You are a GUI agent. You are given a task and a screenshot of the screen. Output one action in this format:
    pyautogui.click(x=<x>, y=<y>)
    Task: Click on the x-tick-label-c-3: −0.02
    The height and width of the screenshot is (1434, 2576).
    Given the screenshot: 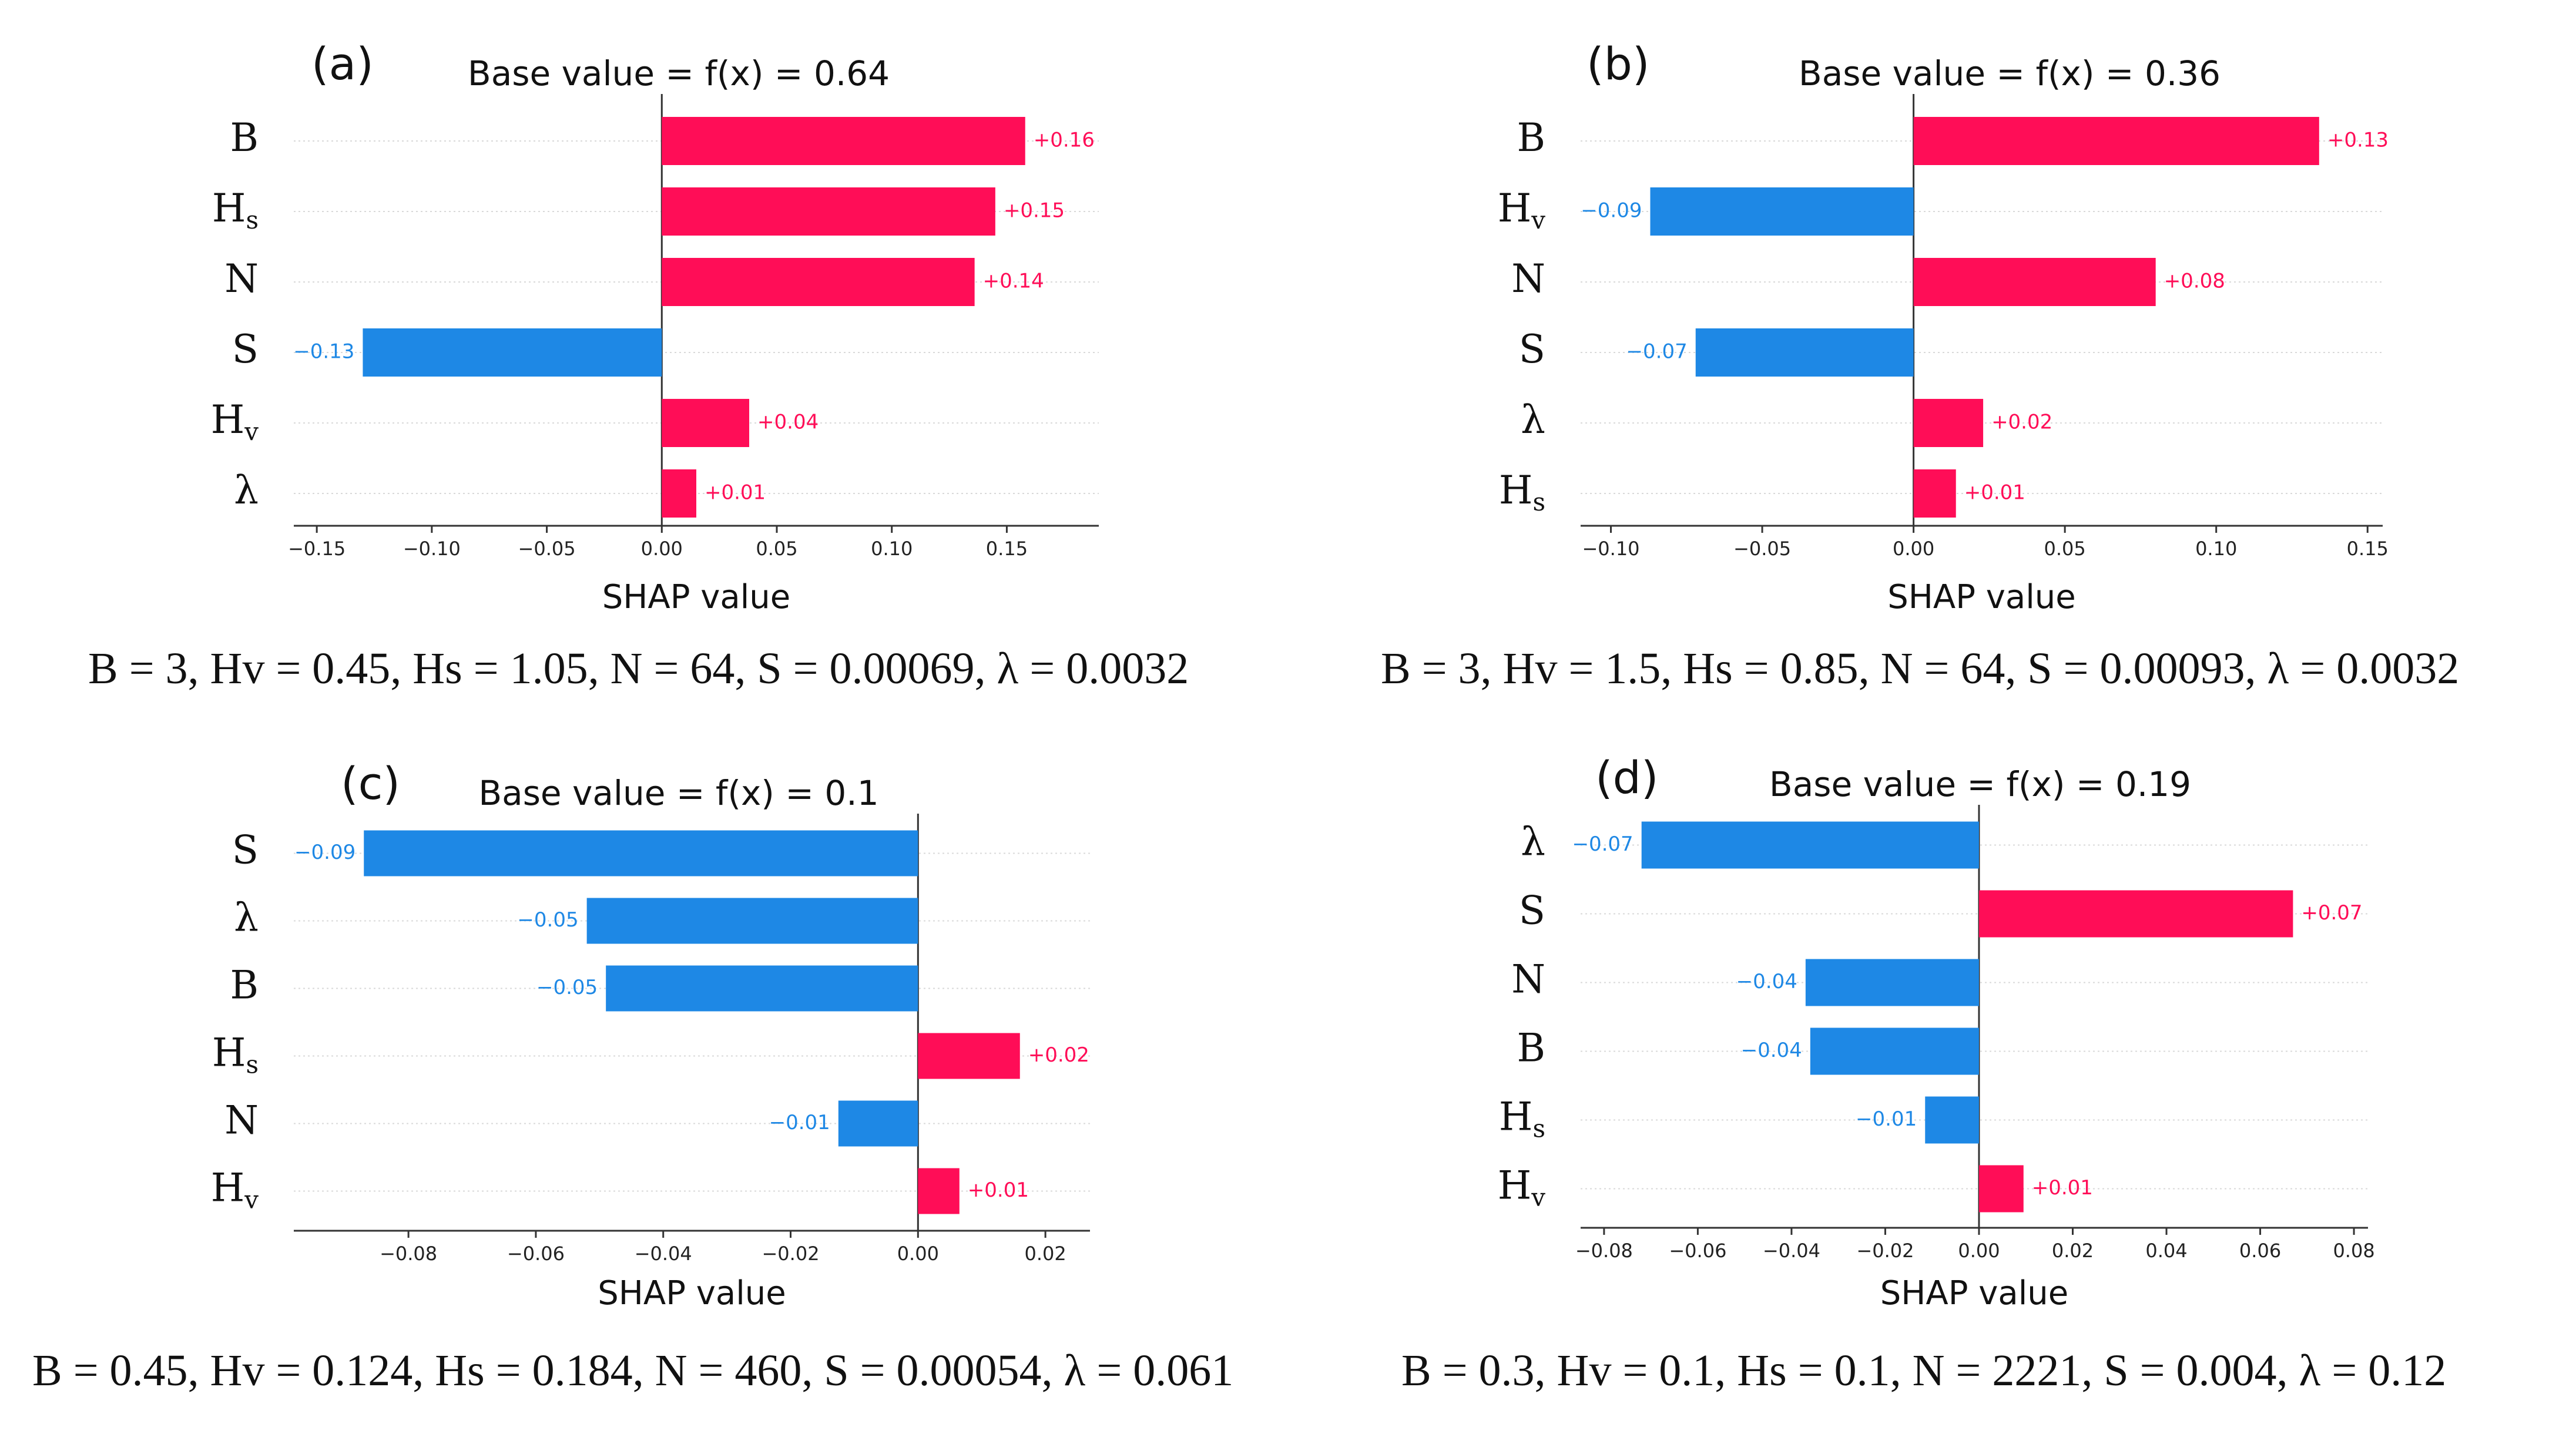 What is the action you would take?
    pyautogui.click(x=791, y=1253)
    